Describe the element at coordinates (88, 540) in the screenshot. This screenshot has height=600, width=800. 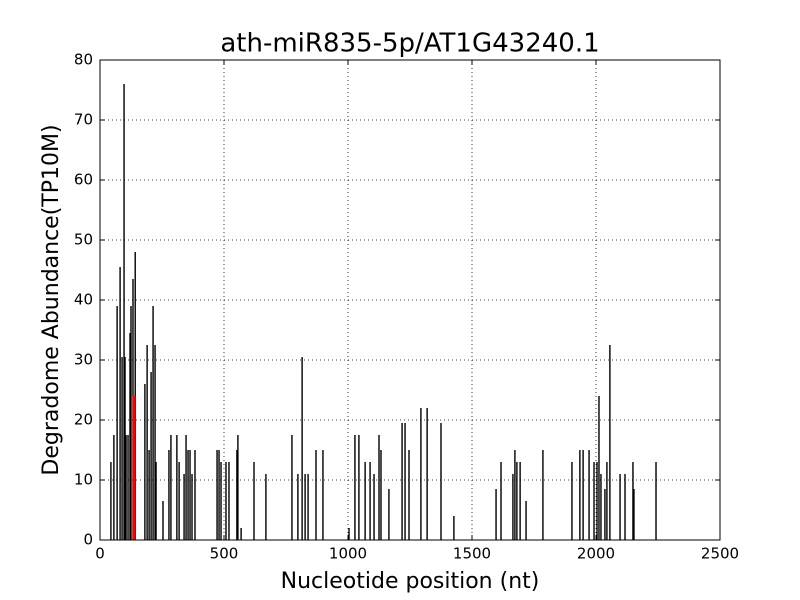
I see `y-tick-label: 0` at that location.